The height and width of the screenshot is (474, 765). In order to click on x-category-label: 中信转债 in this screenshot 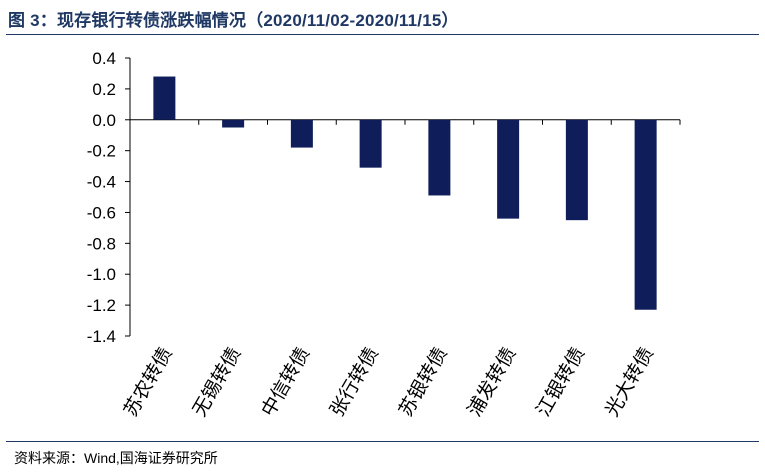, I will do `click(285, 382)`.